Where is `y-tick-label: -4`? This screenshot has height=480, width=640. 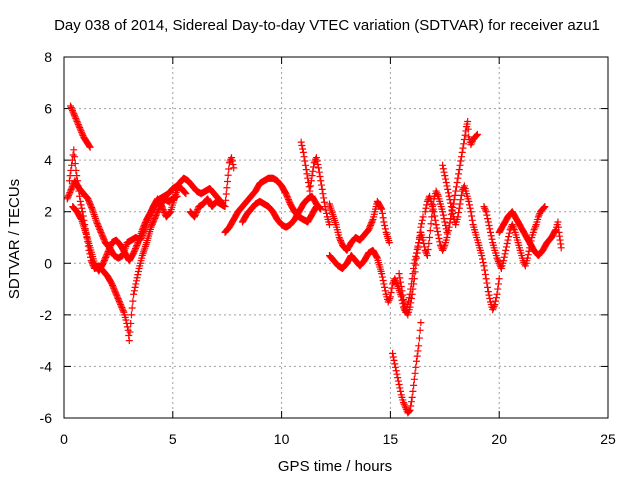 y-tick-label: -4 is located at coordinates (46, 366).